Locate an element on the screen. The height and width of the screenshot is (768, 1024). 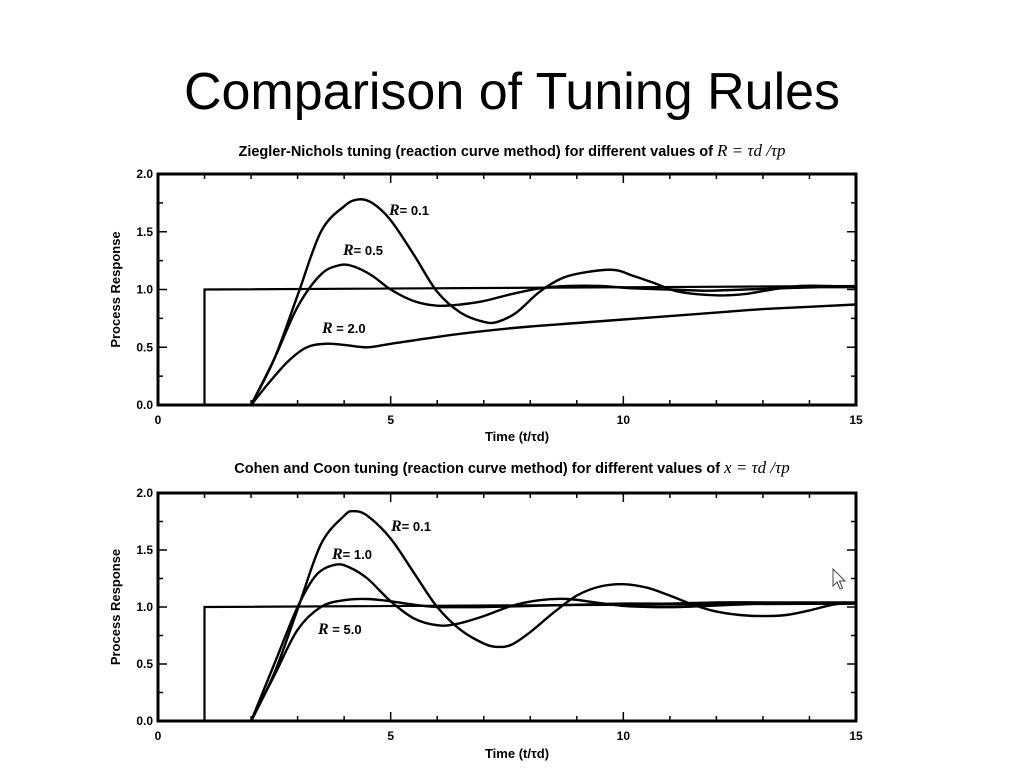
series-label: R= 1.0 is located at coordinates (351, 554).